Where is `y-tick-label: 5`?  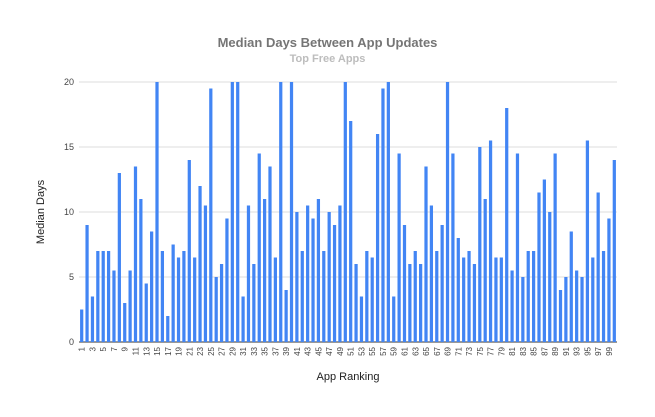 y-tick-label: 5 is located at coordinates (71, 277).